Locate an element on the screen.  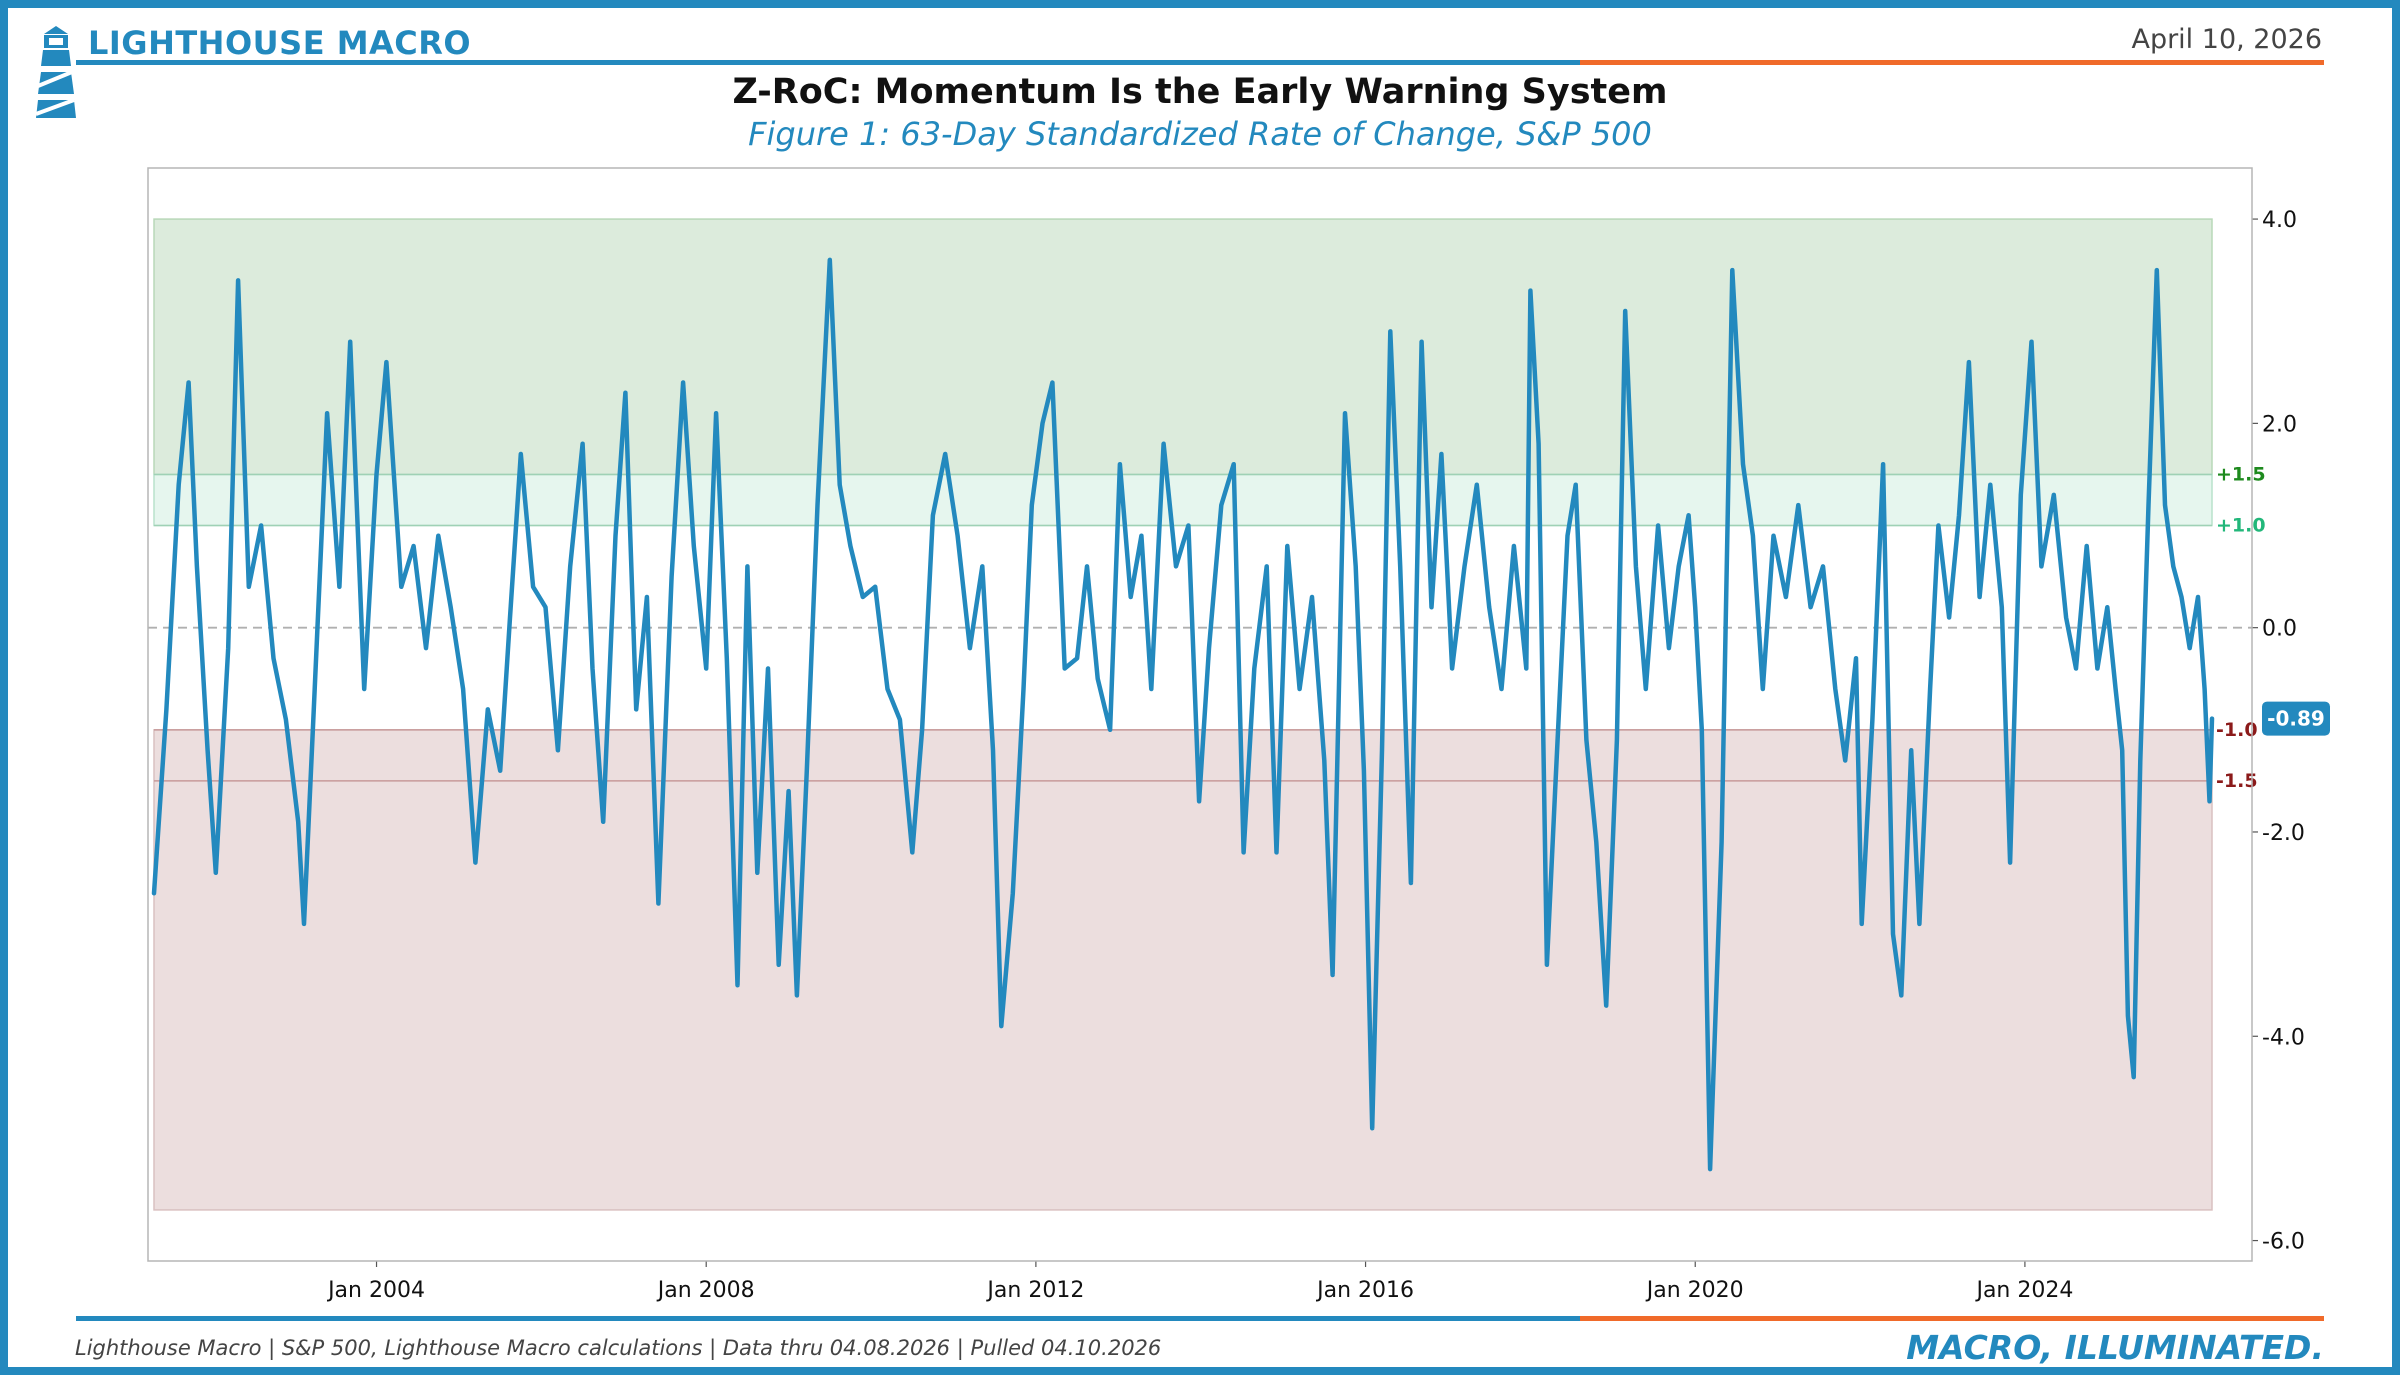
threshold-label: -1.5 is located at coordinates (2237, 781).